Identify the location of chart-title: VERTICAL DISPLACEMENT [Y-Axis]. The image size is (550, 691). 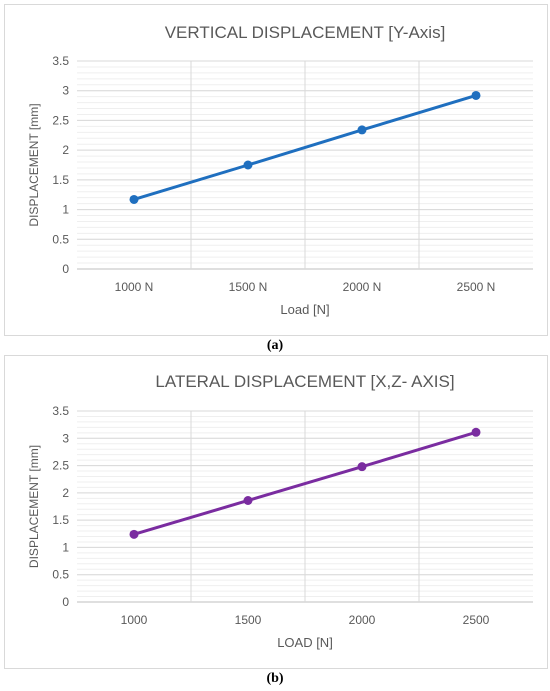
(305, 32).